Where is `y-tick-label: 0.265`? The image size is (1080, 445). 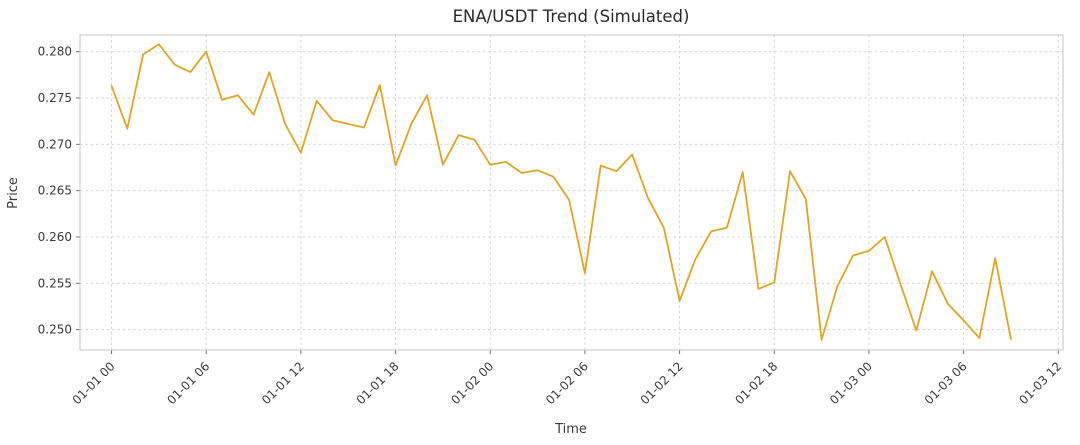 y-tick-label: 0.265 is located at coordinates (55, 191).